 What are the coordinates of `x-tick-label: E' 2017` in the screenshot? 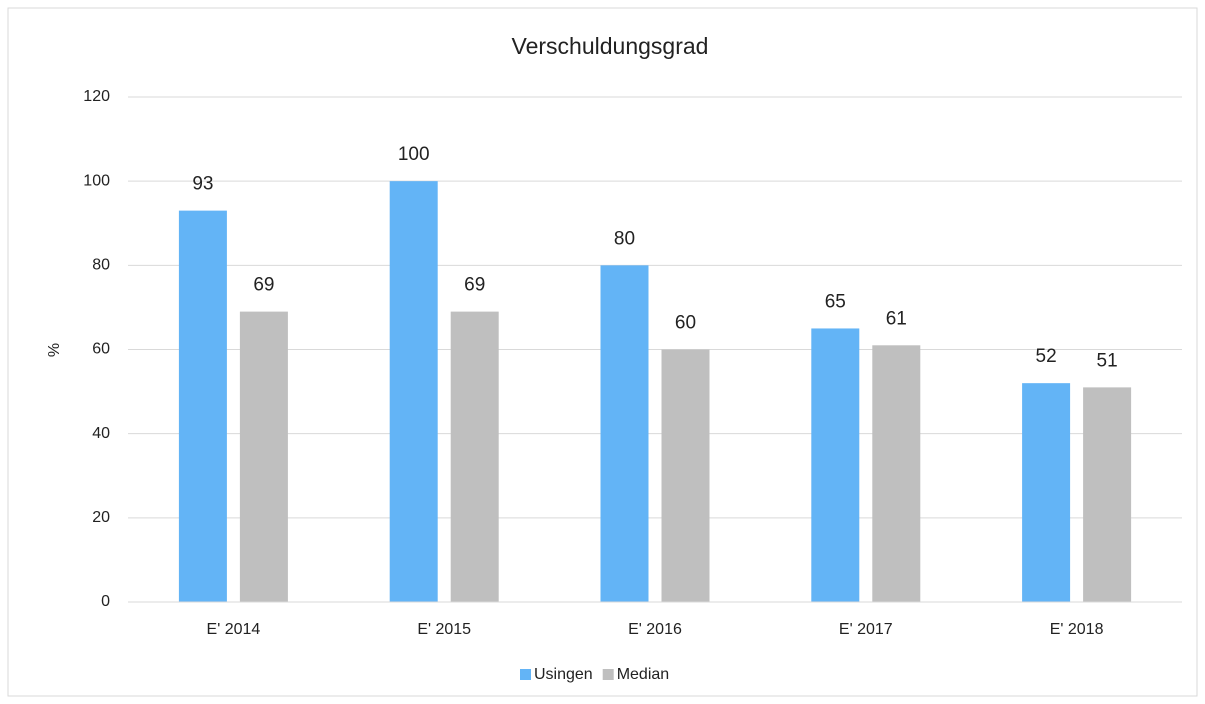 It's located at (866, 629).